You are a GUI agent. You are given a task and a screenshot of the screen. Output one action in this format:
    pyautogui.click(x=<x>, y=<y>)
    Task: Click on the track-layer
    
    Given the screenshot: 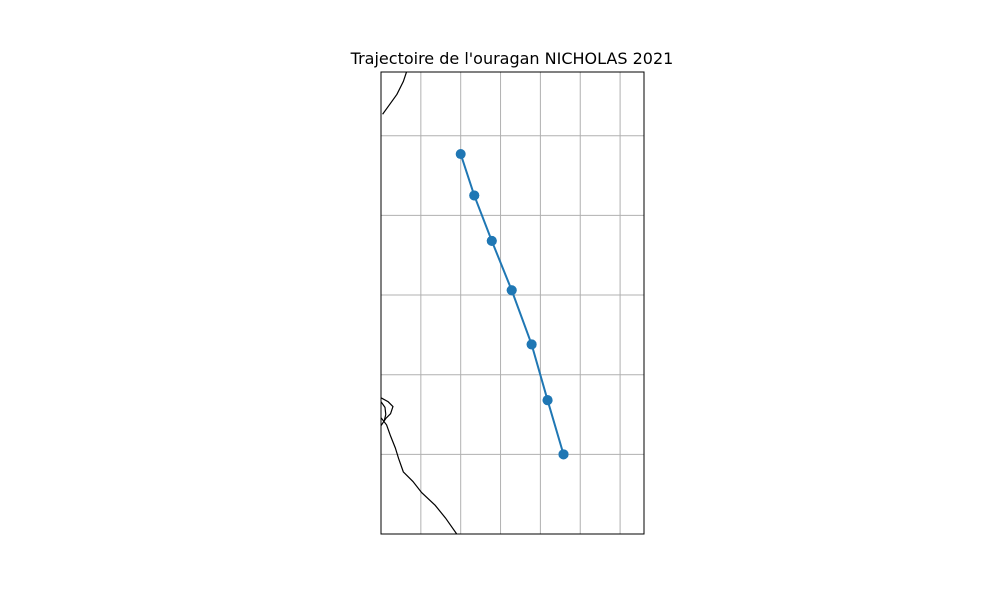 What is the action you would take?
    pyautogui.click(x=512, y=304)
    